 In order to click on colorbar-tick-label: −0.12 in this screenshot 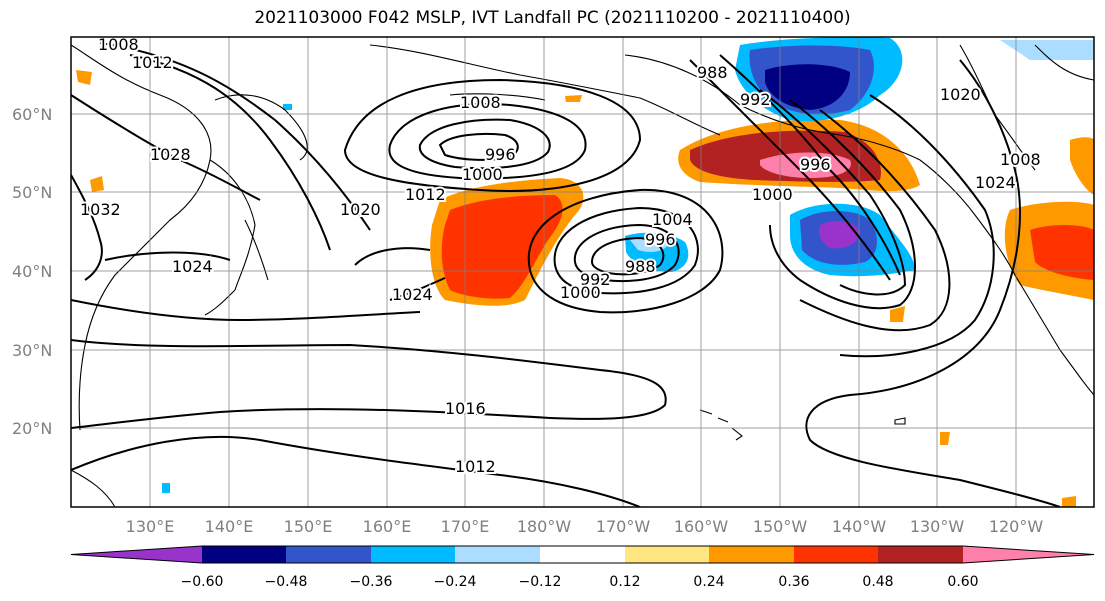, I will do `click(540, 582)`.